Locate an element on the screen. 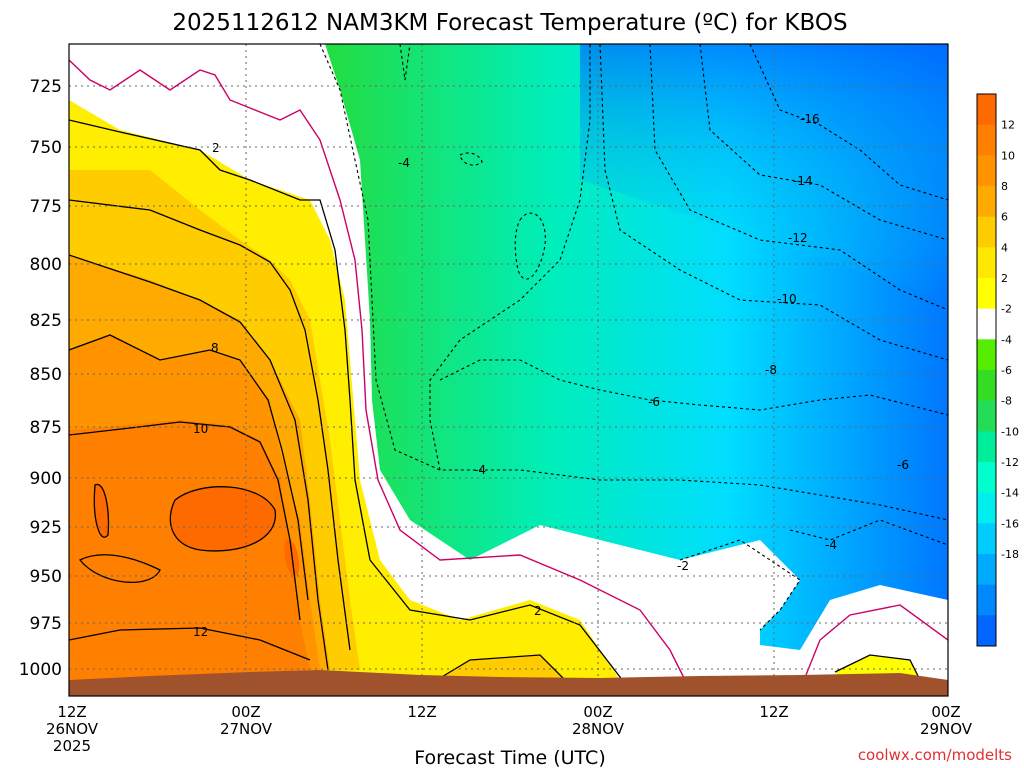  colorbar-label: 4 is located at coordinates (1004, 247).